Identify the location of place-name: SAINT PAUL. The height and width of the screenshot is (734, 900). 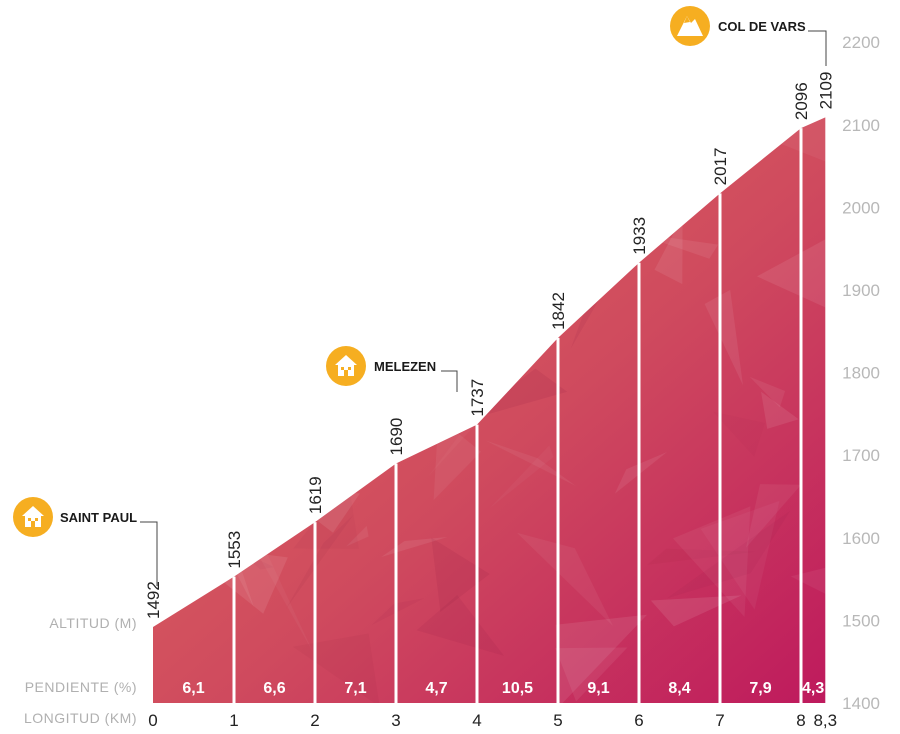
(98, 517).